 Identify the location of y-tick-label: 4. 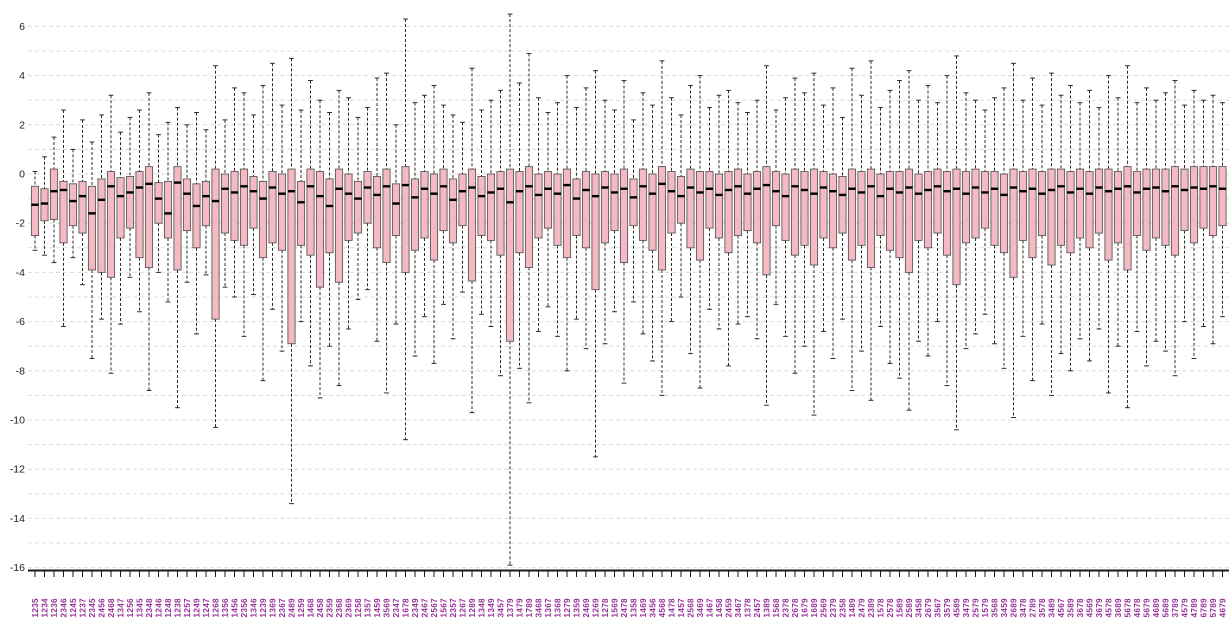
(22, 76).